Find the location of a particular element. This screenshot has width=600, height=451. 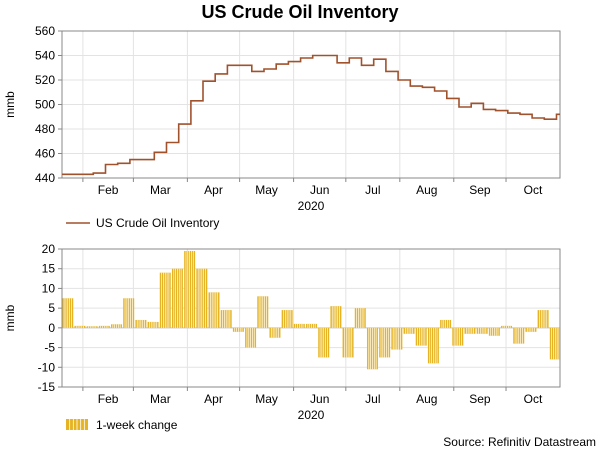

top-y-tick-label: 480 is located at coordinates (45, 129).